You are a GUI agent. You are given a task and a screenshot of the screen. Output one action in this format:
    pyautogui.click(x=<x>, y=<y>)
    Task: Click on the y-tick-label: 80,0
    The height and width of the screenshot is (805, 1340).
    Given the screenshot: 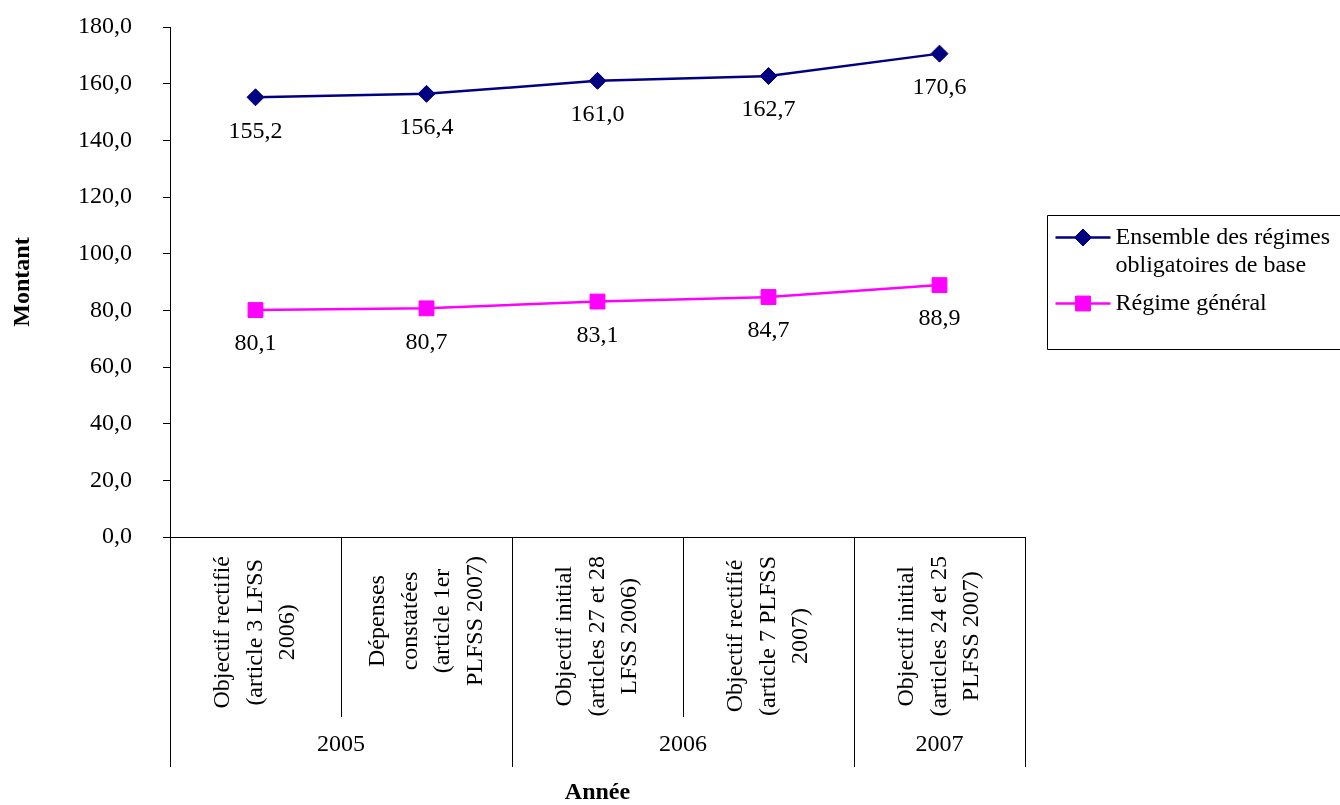 What is the action you would take?
    pyautogui.click(x=111, y=308)
    